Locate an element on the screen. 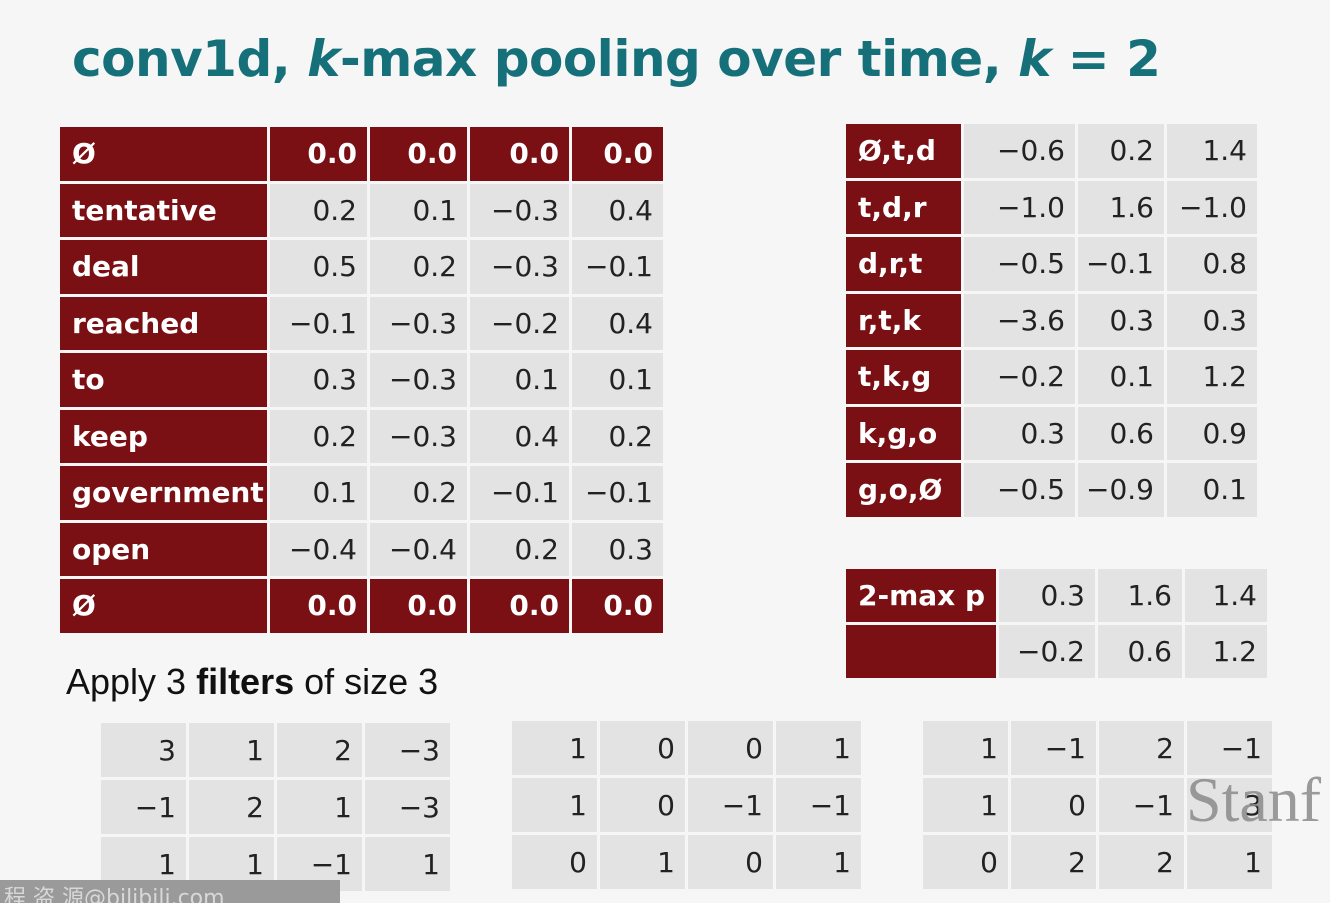 The width and height of the screenshot is (1330, 903). table-row: keep 0.2 −0.3 0.4 0.2 is located at coordinates (361, 436).